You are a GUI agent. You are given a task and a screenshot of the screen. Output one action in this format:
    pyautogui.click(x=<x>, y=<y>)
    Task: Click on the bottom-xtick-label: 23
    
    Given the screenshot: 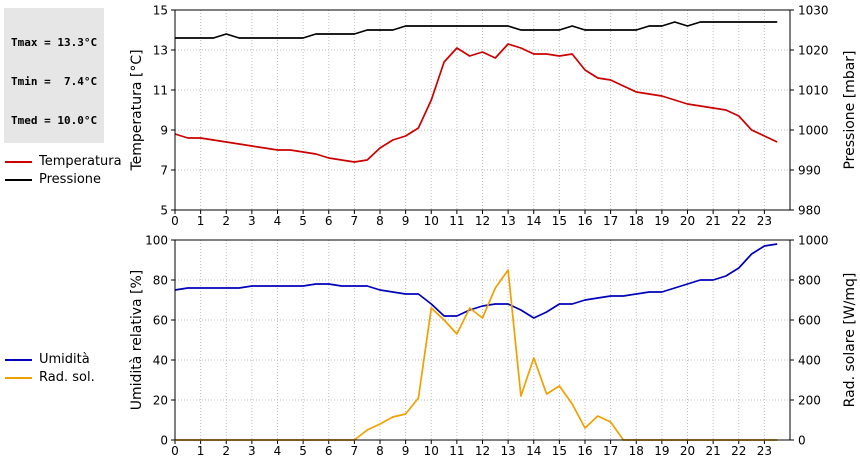 What is the action you would take?
    pyautogui.click(x=764, y=451)
    